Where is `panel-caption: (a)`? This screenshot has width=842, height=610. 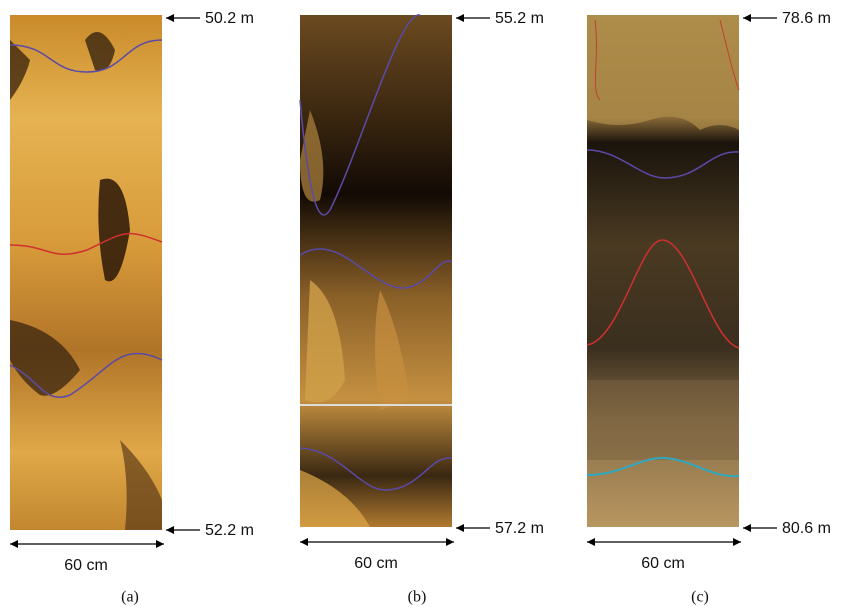 panel-caption: (a) is located at coordinates (130, 597).